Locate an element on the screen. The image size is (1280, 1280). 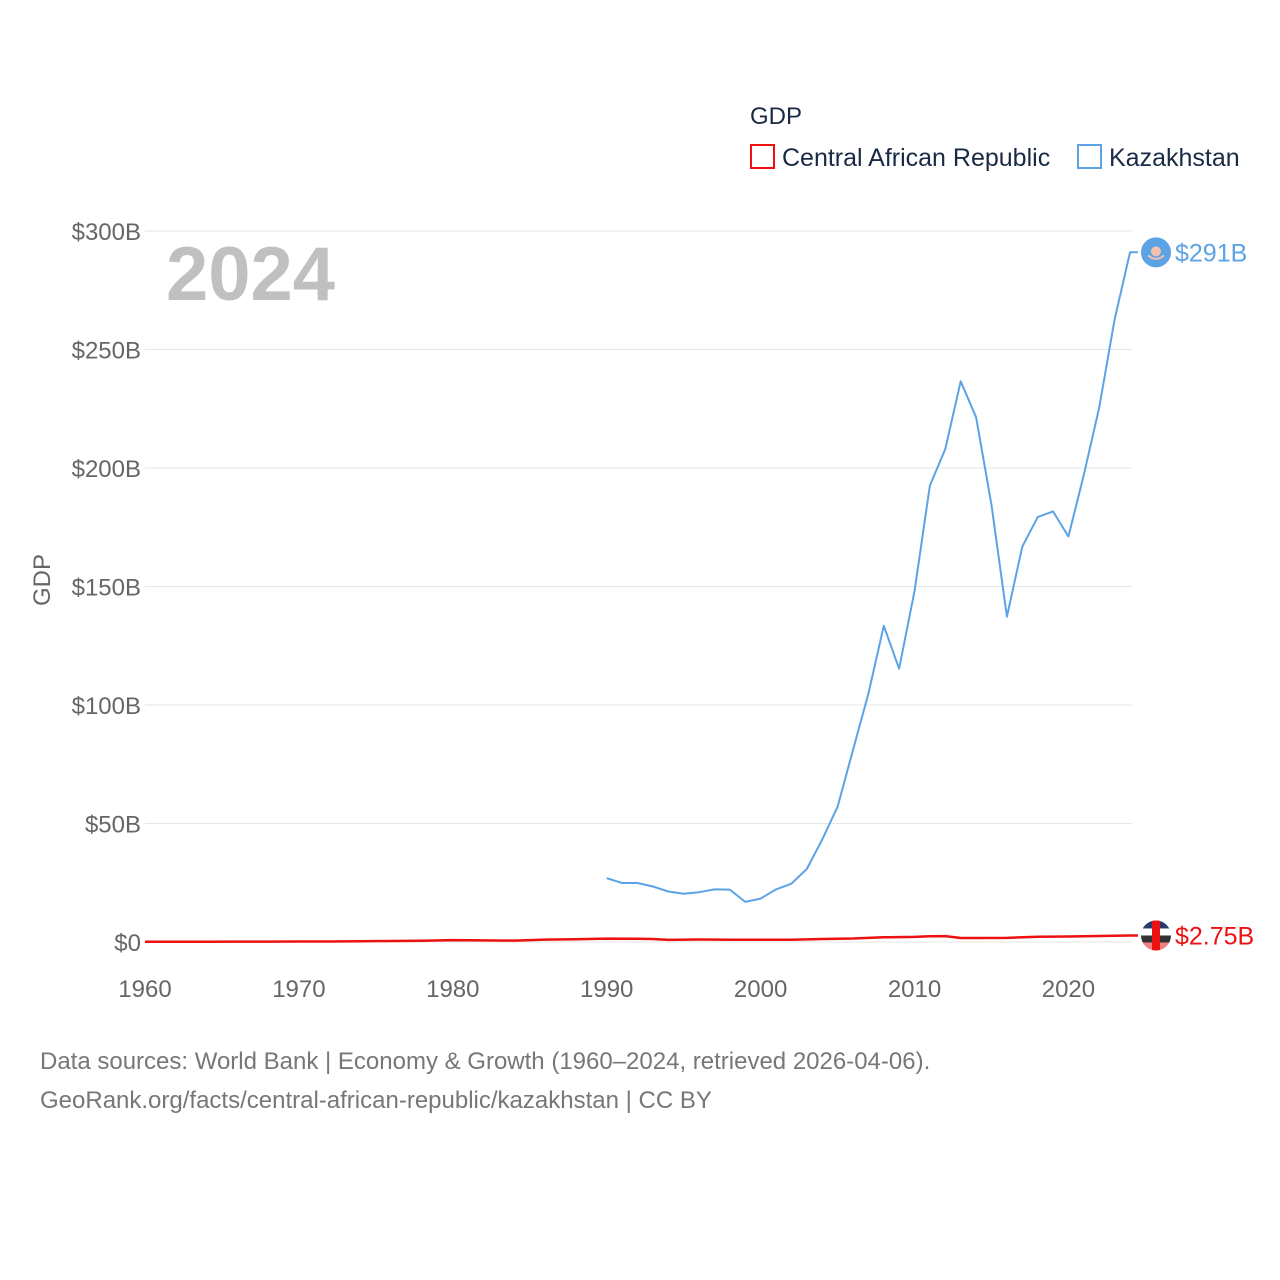
y-tick-label: $300B is located at coordinates (106, 232).